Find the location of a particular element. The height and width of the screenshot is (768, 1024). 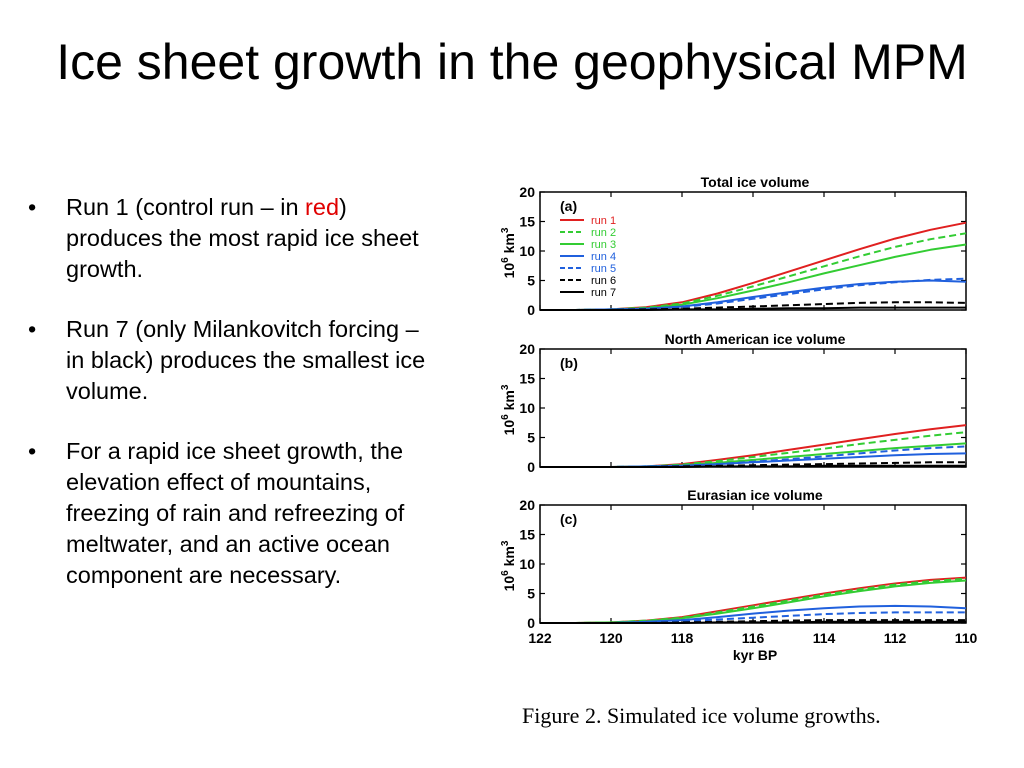

slide-title: Ice sheet growth in the geophysical MPM is located at coordinates (512, 62).